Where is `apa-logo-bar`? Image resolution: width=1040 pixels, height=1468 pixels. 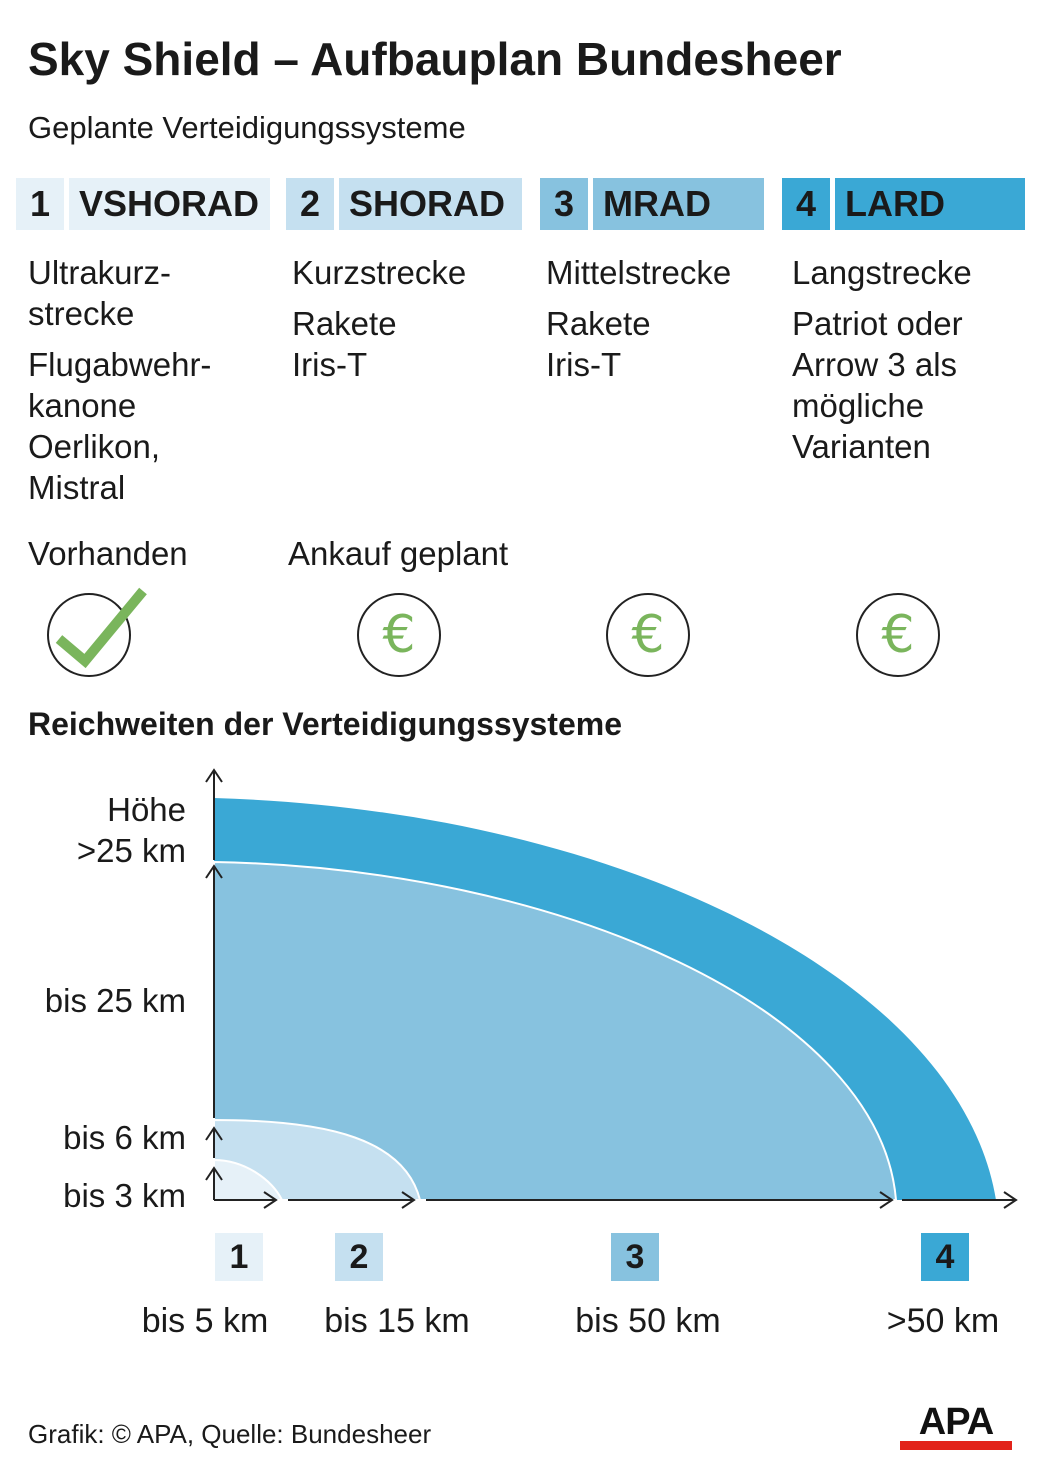
apa-logo-bar is located at coordinates (956, 1445).